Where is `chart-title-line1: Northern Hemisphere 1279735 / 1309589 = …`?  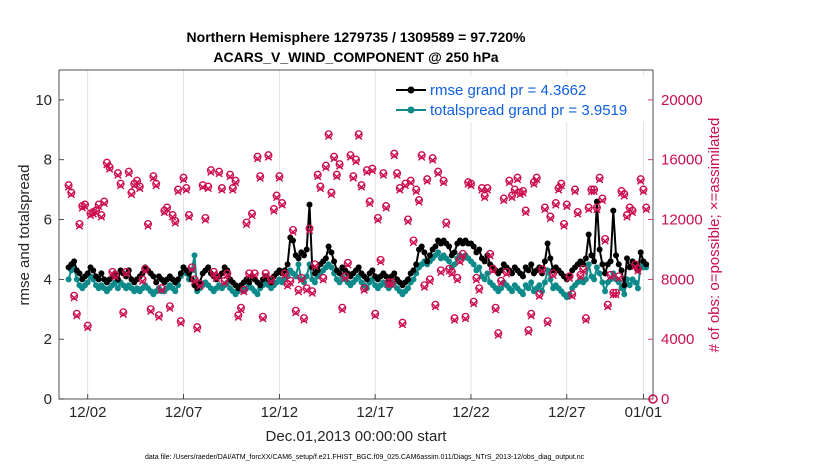
chart-title-line1: Northern Hemisphere 1279735 / 1309589 = … is located at coordinates (356, 37).